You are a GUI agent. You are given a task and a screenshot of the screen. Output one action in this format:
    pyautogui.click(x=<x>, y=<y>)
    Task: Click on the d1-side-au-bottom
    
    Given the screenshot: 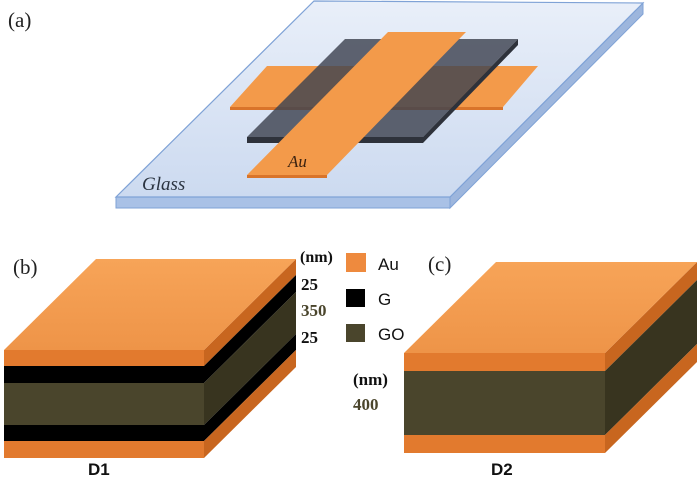 What is the action you would take?
    pyautogui.click(x=250, y=404)
    